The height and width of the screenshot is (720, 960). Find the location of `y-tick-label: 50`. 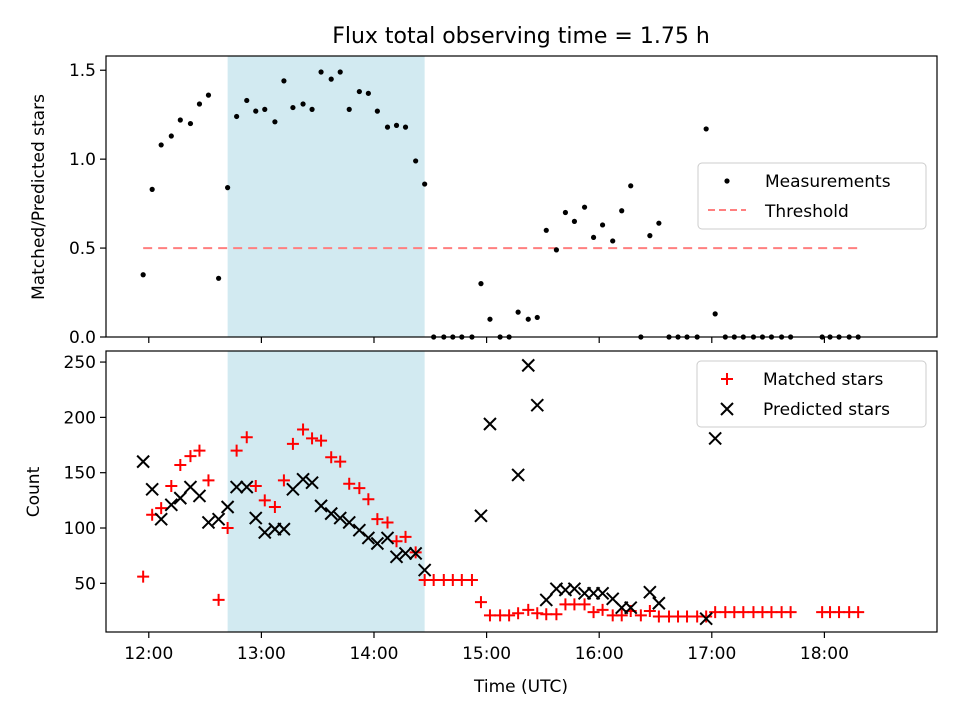

y-tick-label: 50 is located at coordinates (85, 584).